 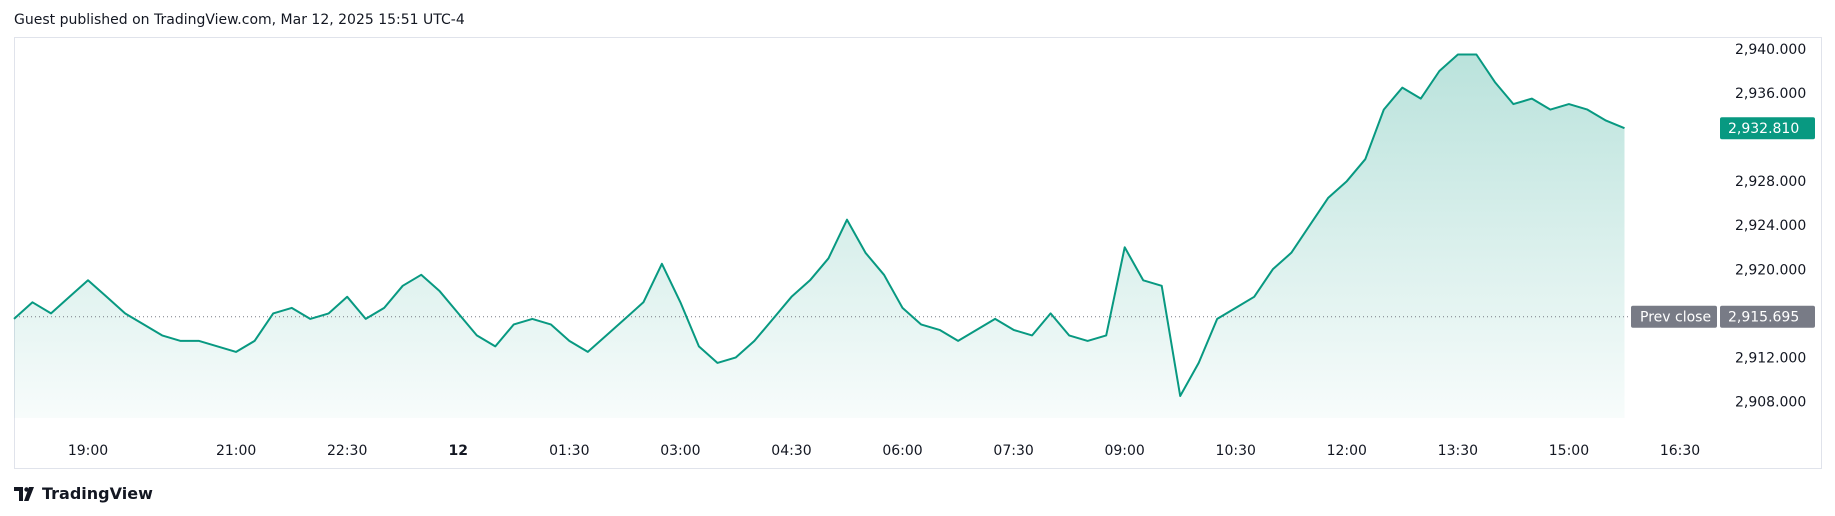 What do you see at coordinates (1770, 182) in the screenshot?
I see `y-tick-label: 2,928.000` at bounding box center [1770, 182].